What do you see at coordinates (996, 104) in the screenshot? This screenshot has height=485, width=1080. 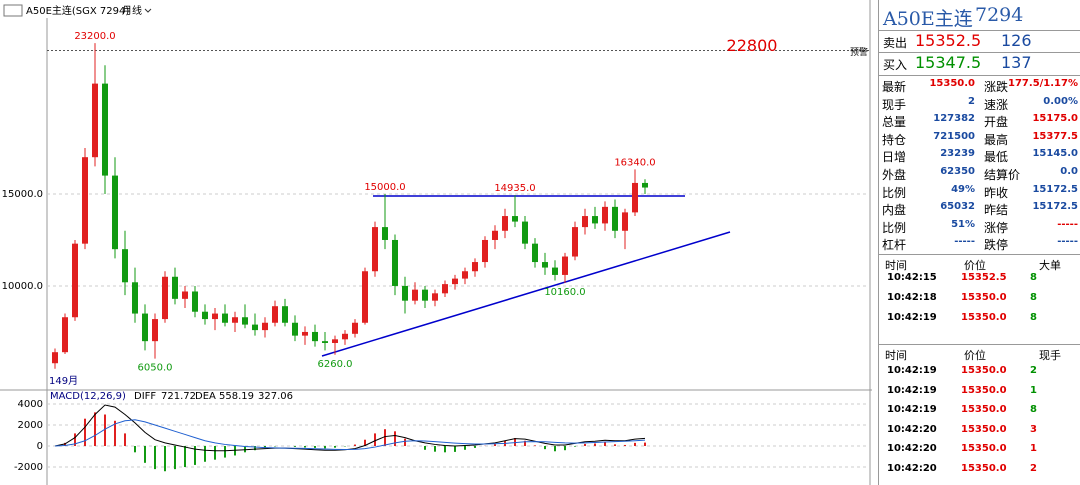 I see `stat-label: 速涨` at bounding box center [996, 104].